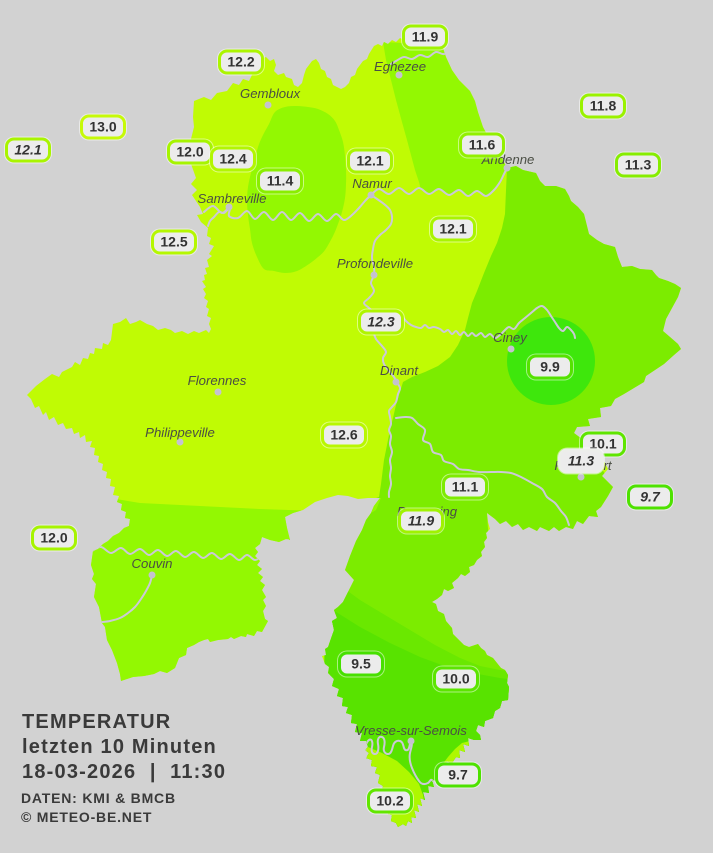 The width and height of the screenshot is (713, 853). I want to click on svg-text: Ciney, so click(510, 337).